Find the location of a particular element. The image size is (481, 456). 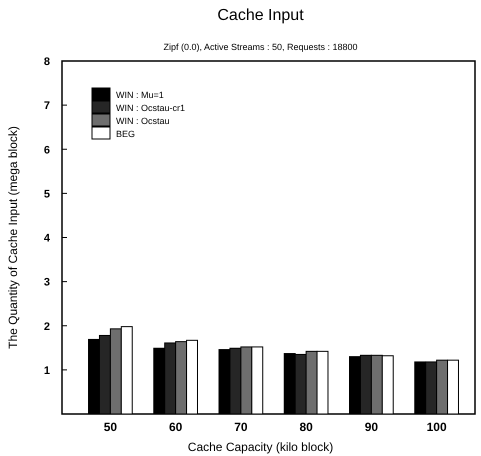

x-tick-label: 50 is located at coordinates (111, 427).